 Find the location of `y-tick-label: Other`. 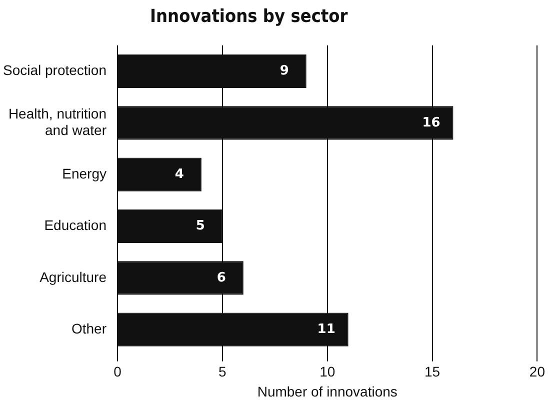

y-tick-label: Other is located at coordinates (89, 328).